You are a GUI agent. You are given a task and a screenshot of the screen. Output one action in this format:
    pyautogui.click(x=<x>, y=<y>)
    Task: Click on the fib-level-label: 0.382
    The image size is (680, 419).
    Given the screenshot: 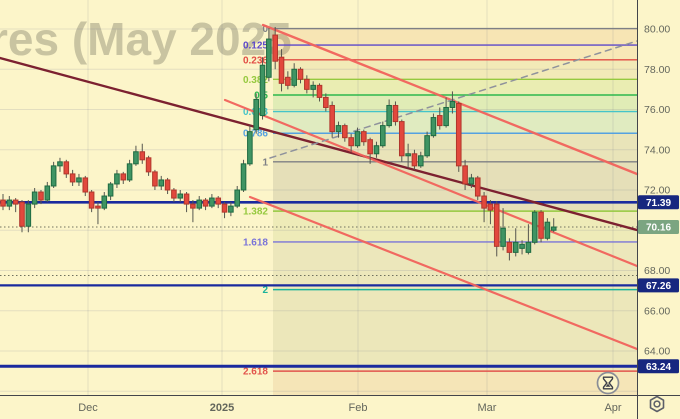 What is the action you would take?
    pyautogui.click(x=255, y=80)
    